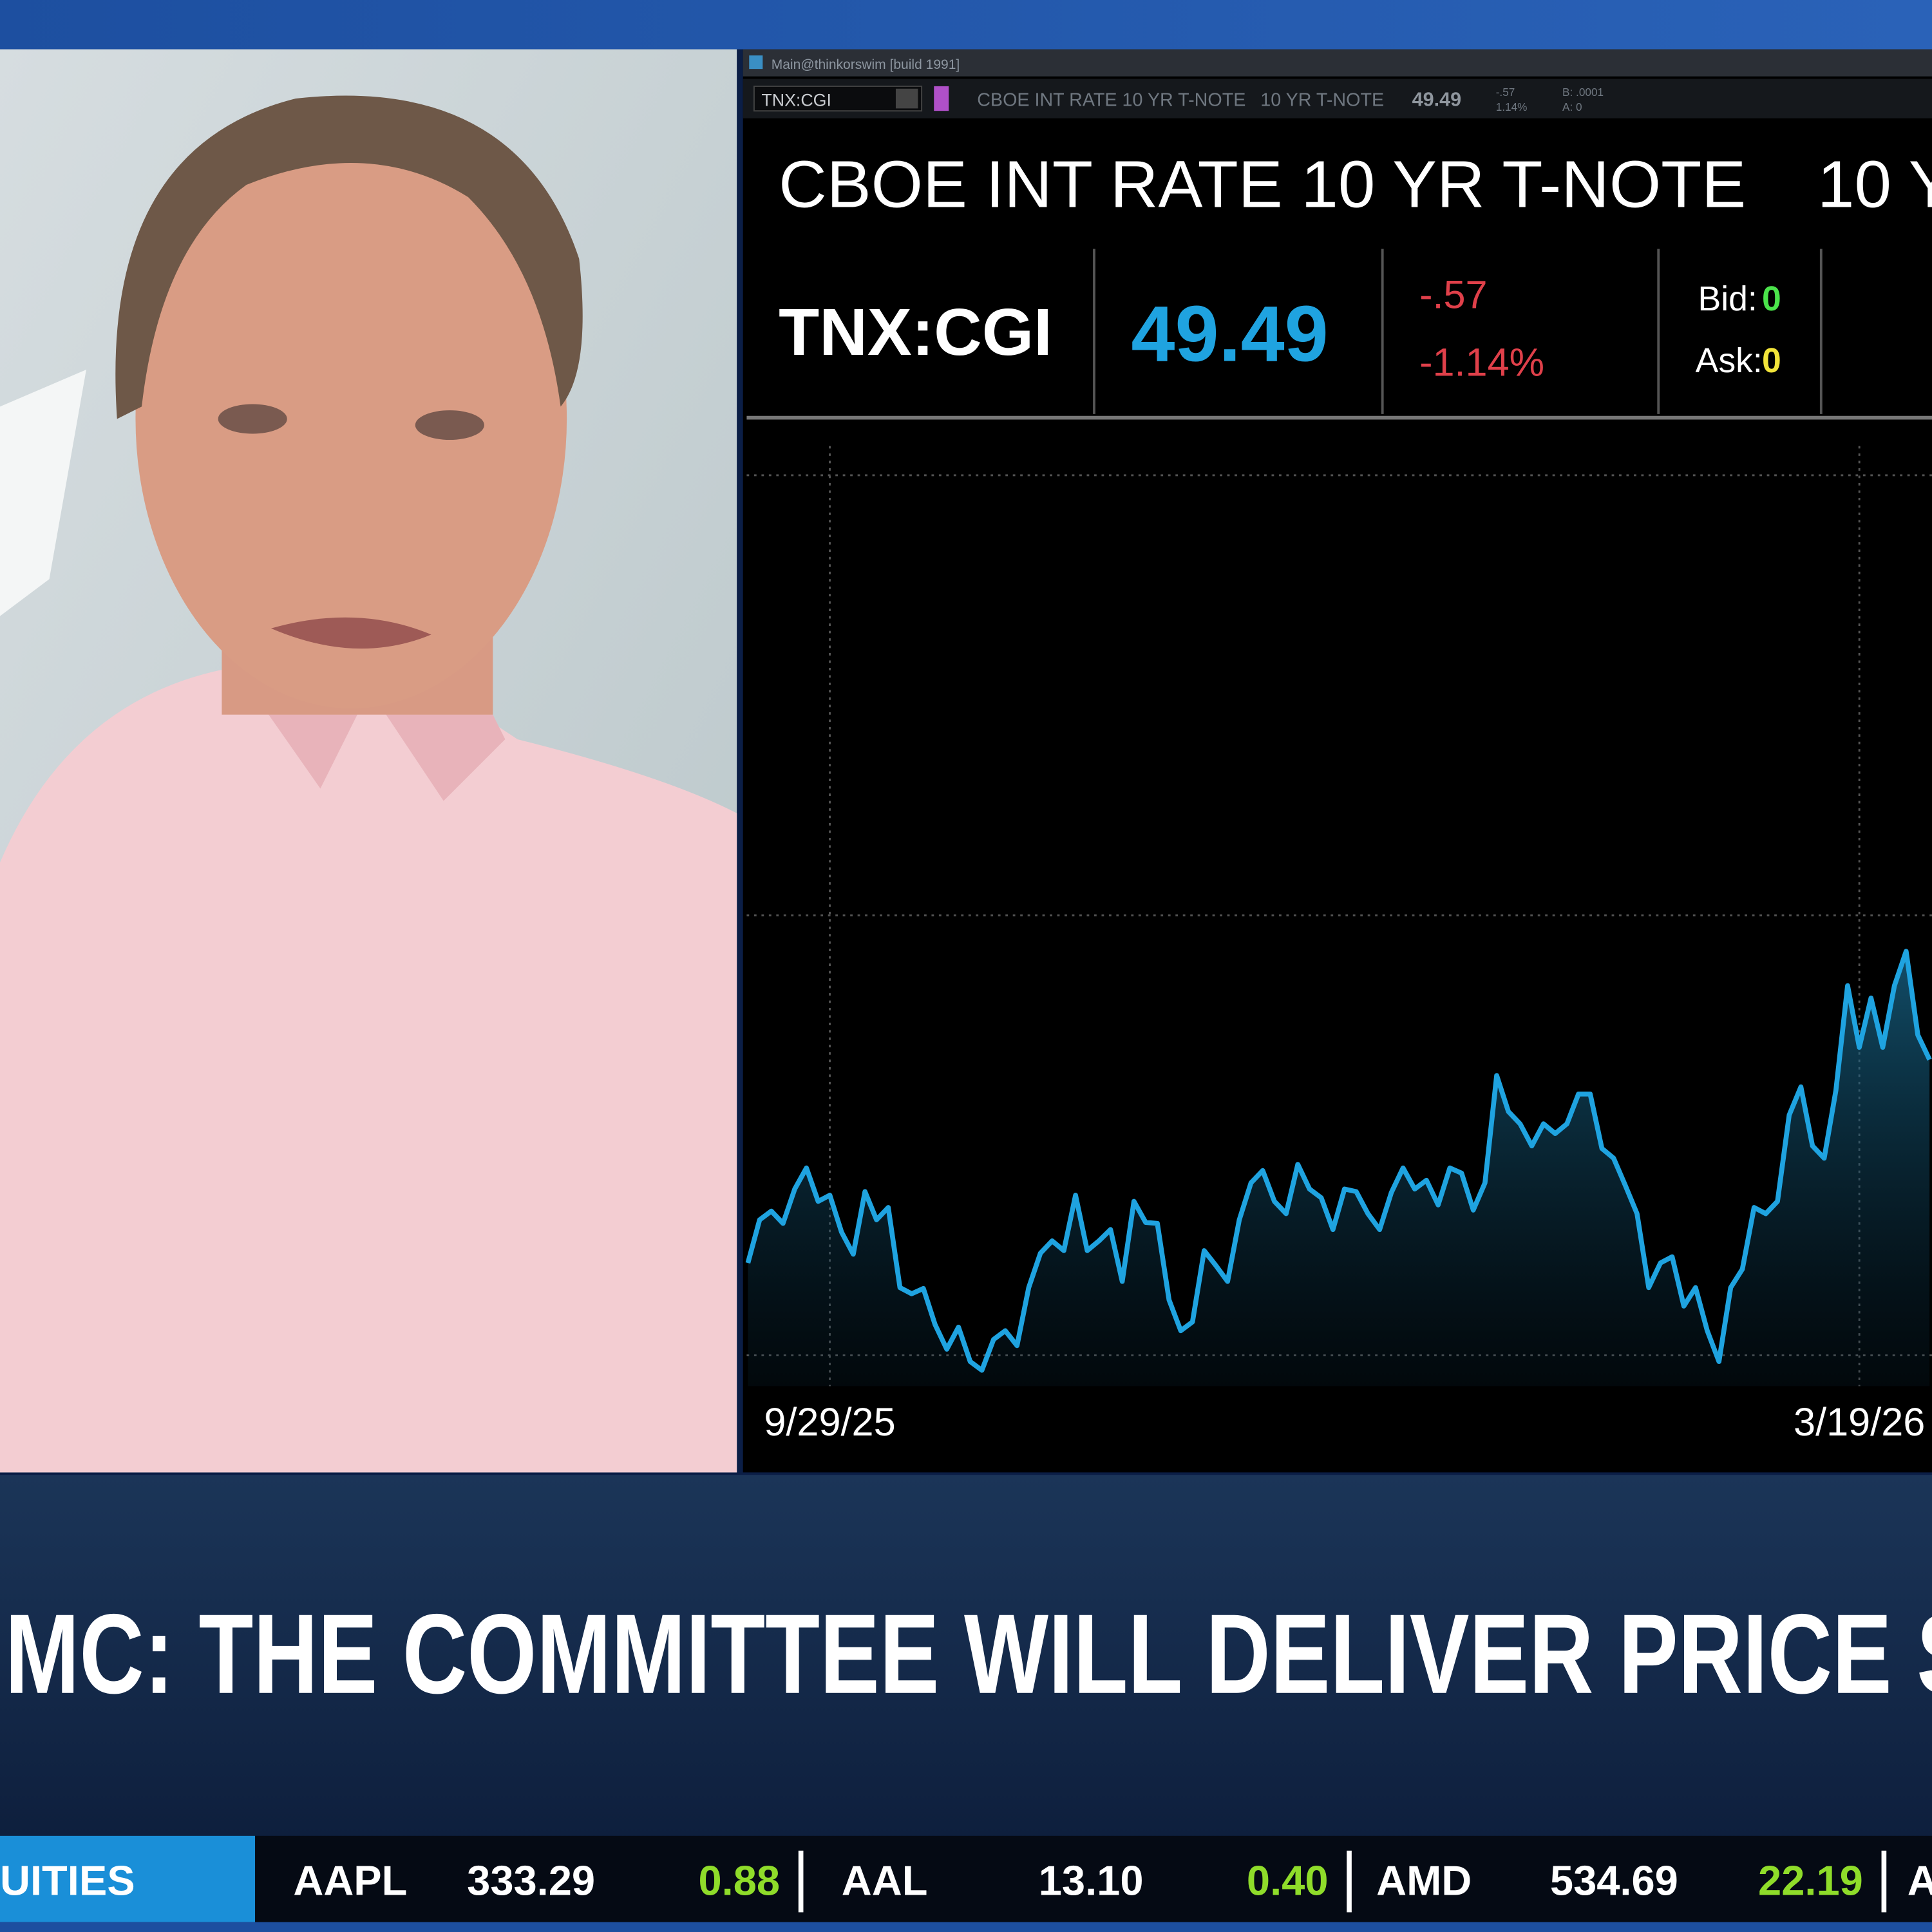 This screenshot has height=1932, width=1932. Describe the element at coordinates (1772, 361) in the screenshot. I see `ask-value: 0` at that location.